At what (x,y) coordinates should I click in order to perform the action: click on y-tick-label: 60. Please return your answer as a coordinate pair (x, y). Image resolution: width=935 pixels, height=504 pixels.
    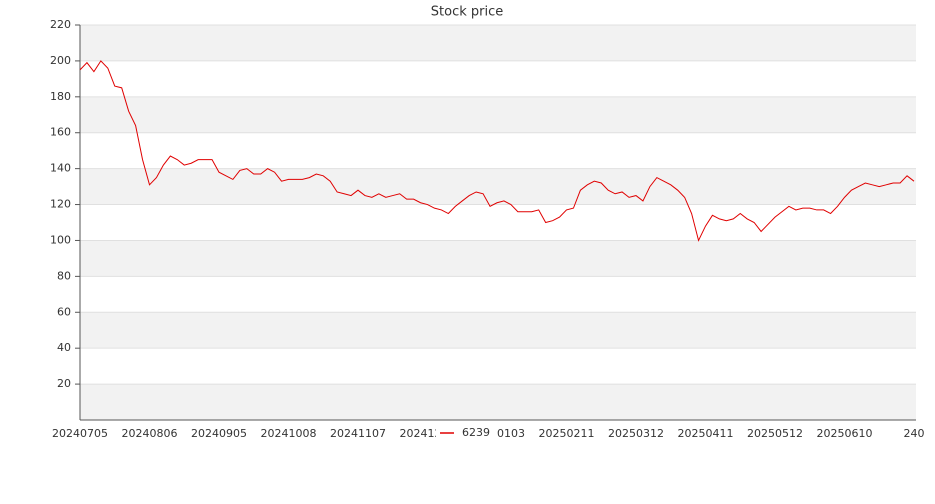
    Looking at the image, I should click on (64, 311).